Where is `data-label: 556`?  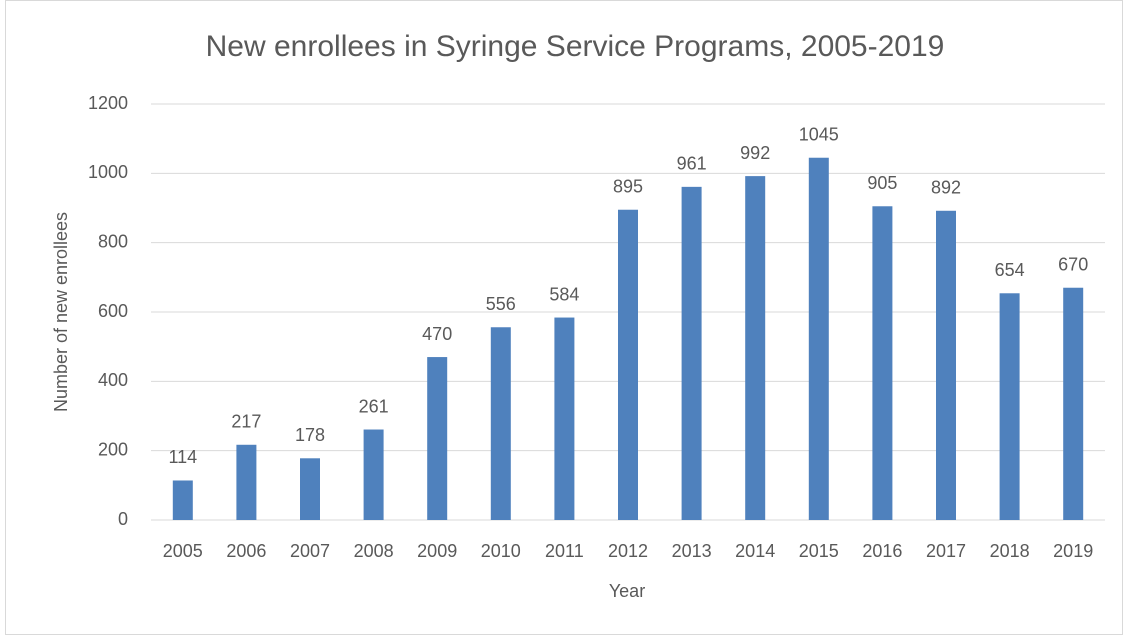
data-label: 556 is located at coordinates (501, 304).